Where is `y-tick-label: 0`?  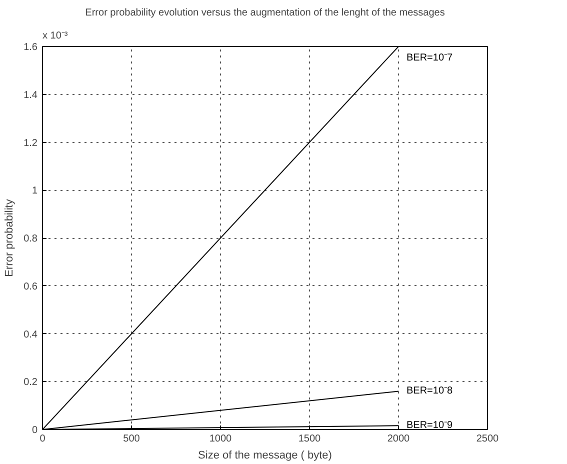
y-tick-label: 0 is located at coordinates (35, 430).